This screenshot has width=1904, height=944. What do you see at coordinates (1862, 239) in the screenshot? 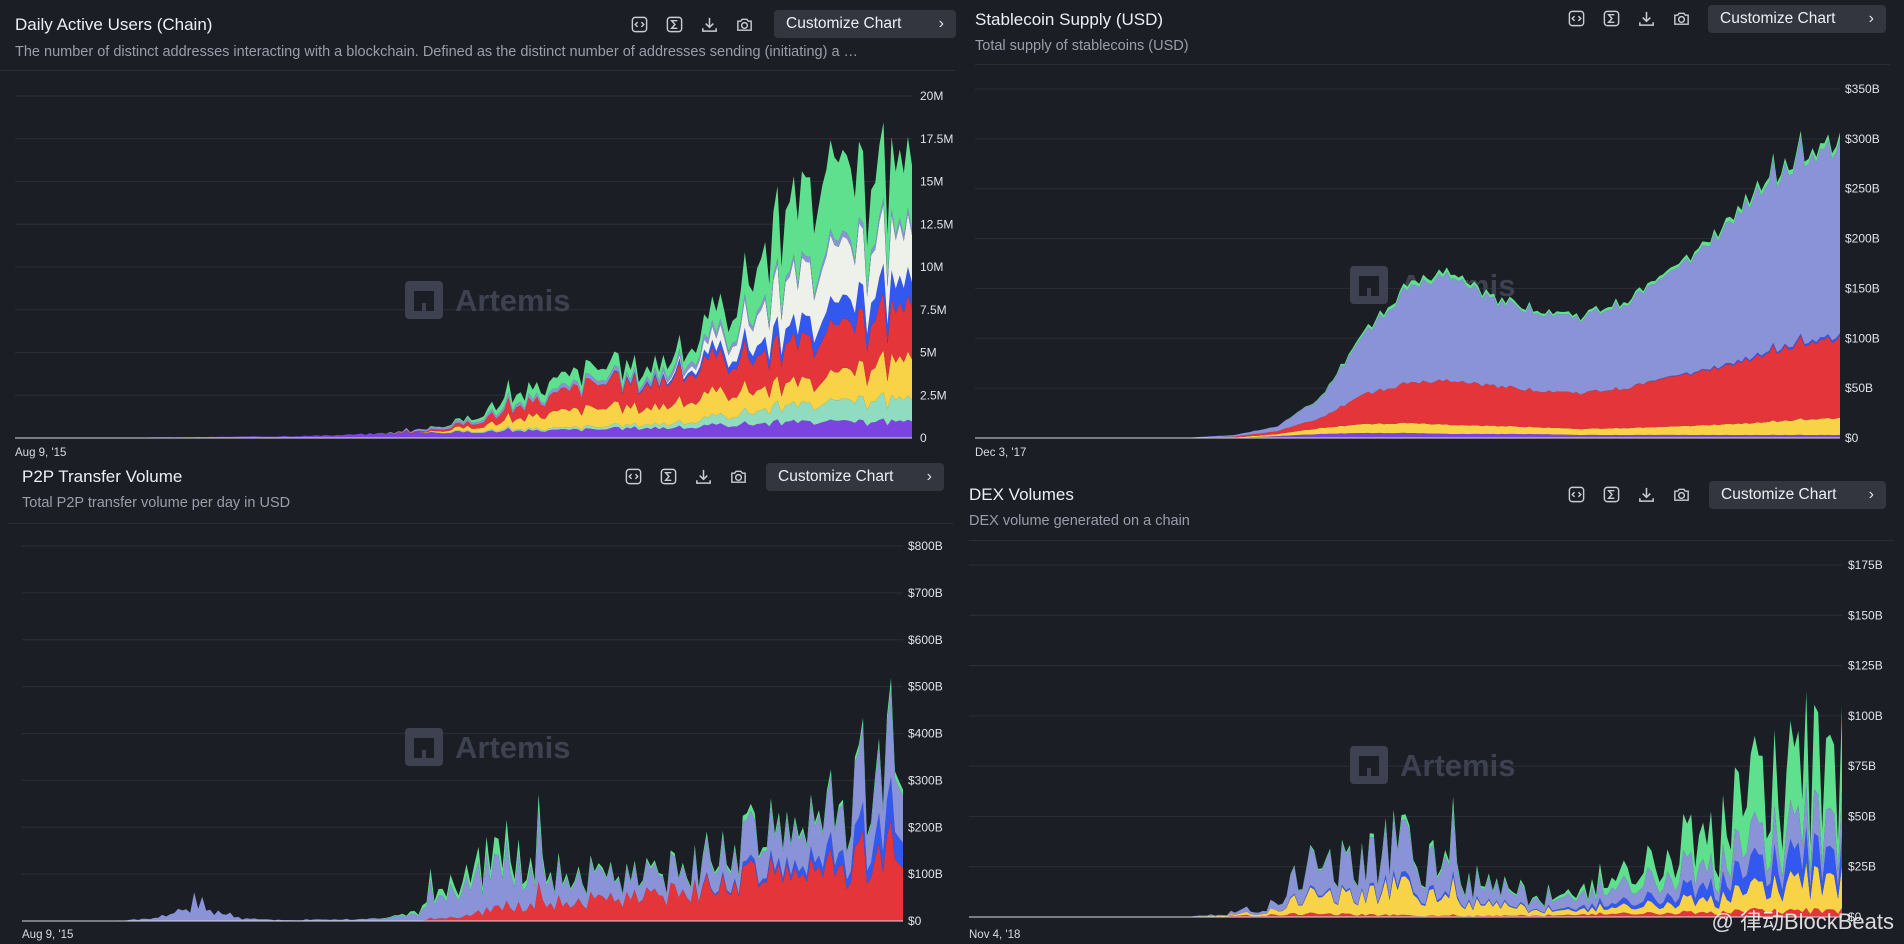
I see `y-tick-label: $200B` at bounding box center [1862, 239].